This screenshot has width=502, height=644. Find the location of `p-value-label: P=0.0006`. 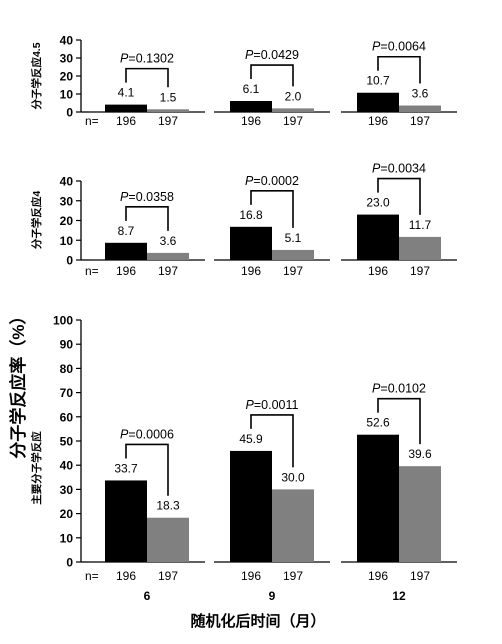

p-value-label: P=0.0006 is located at coordinates (147, 434).